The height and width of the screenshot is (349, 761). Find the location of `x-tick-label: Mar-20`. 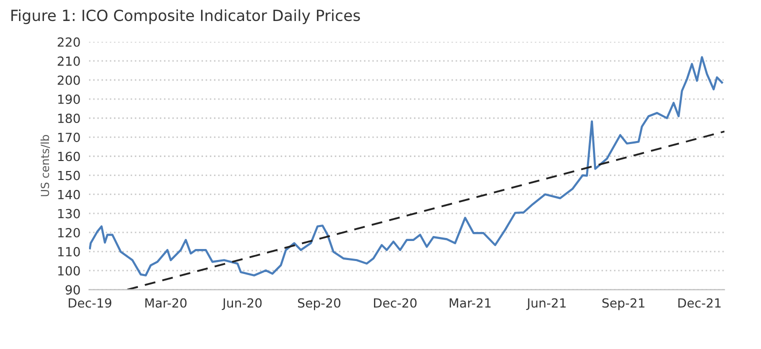

x-tick-label: Mar-20 is located at coordinates (166, 303).